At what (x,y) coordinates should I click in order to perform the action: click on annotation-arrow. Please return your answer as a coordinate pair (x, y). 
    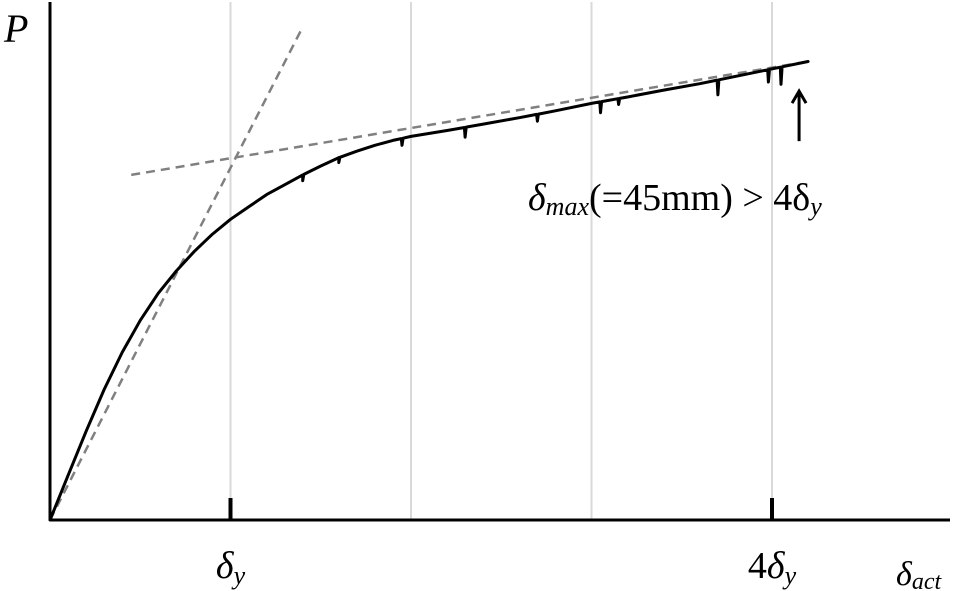
    Looking at the image, I should click on (799, 115).